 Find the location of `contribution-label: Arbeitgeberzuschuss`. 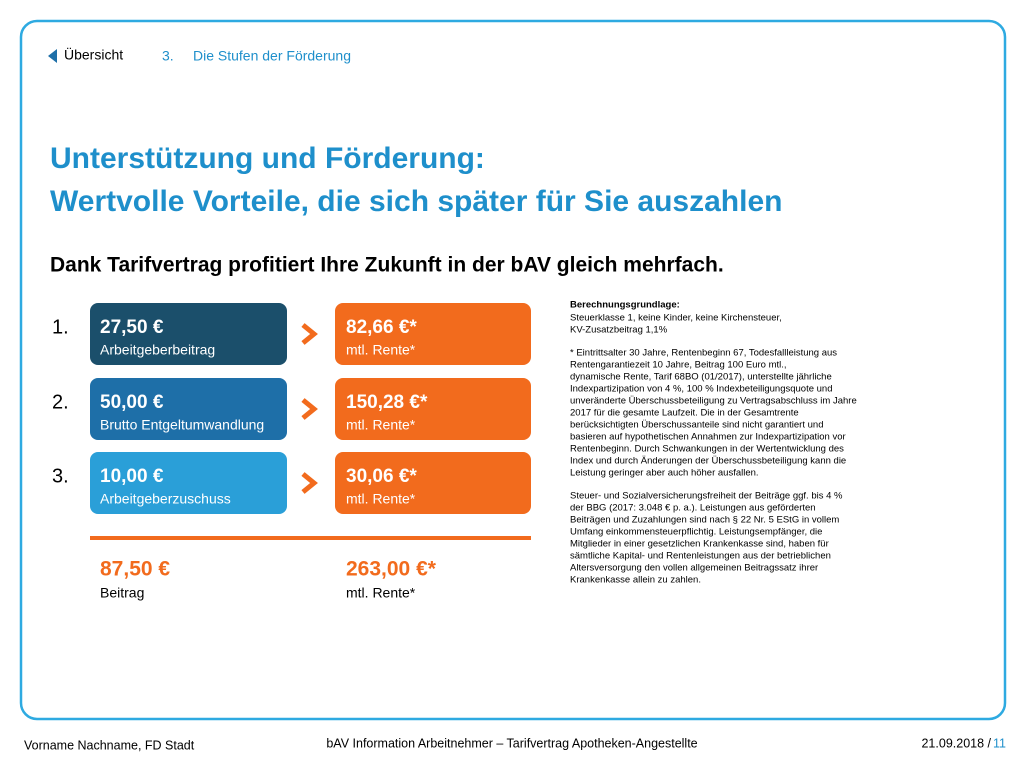

contribution-label: Arbeitgeberzuschuss is located at coordinates (165, 499).